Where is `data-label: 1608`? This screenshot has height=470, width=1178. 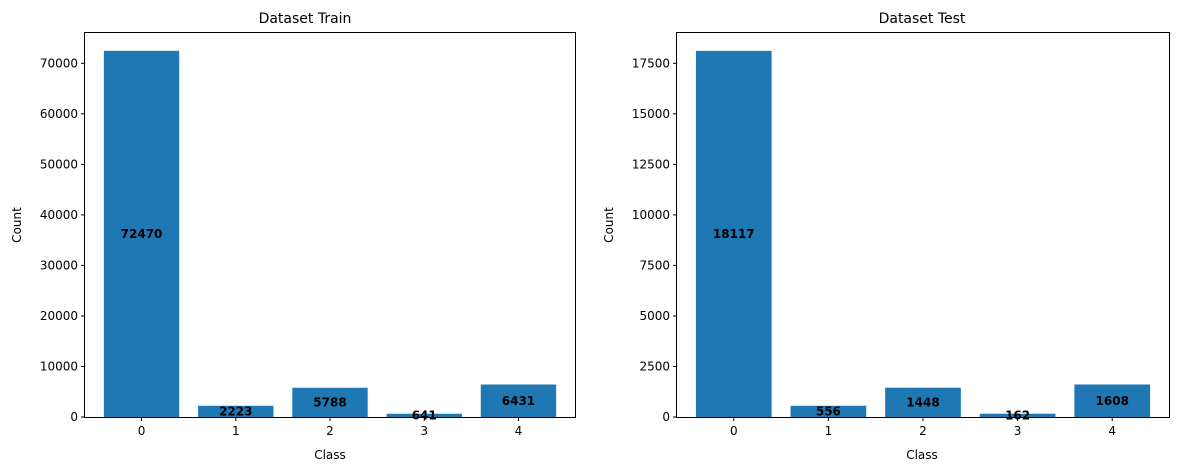 data-label: 1608 is located at coordinates (1112, 401).